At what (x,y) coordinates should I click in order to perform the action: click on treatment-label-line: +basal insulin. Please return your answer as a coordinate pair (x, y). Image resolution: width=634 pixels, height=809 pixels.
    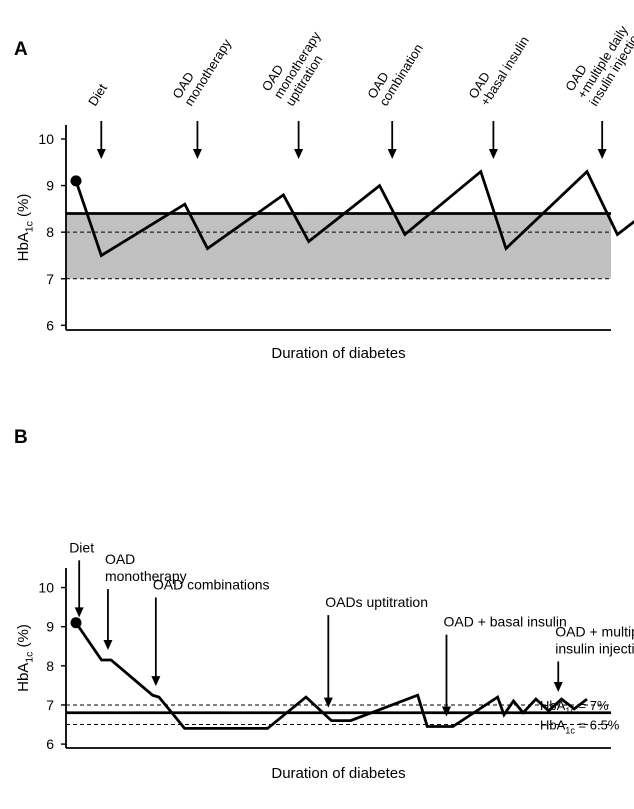
    Looking at the image, I should click on (504, 71).